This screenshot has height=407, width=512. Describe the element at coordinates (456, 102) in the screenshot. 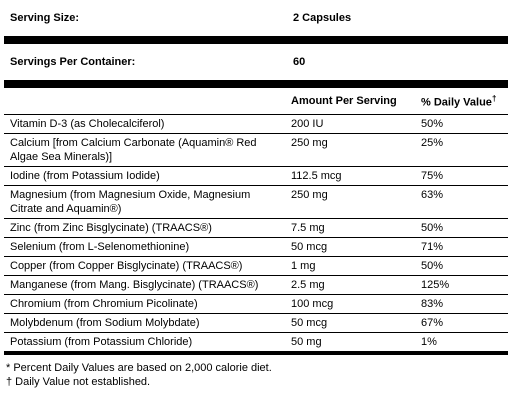

I see `header-text: % Daily Value` at that location.